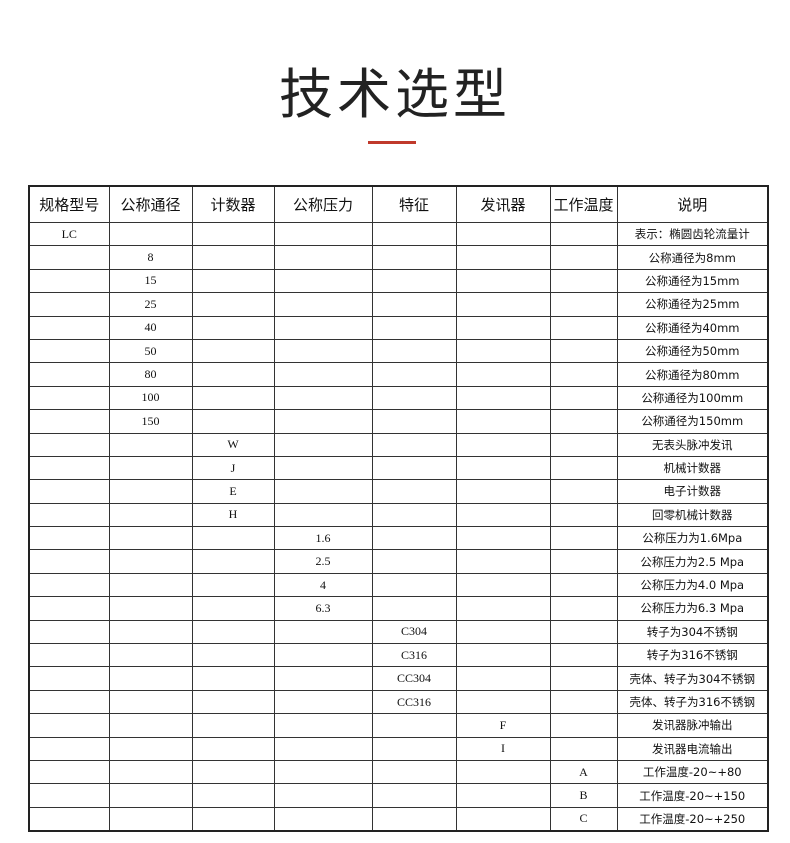  I want to click on description-cell: 发讯器脉冲输出, so click(692, 725).